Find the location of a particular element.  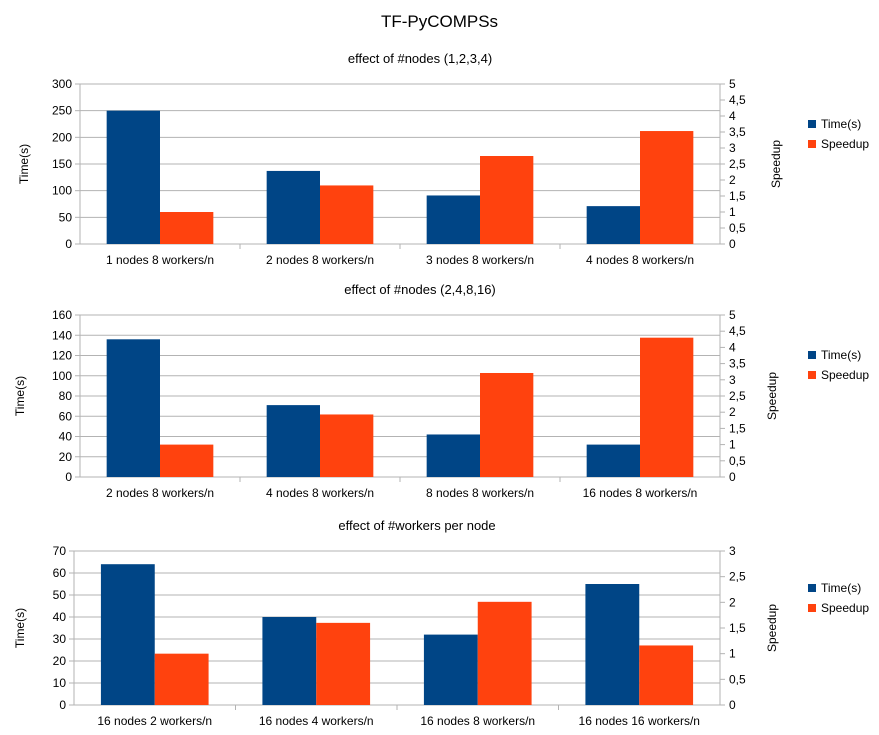

y2-tick-label: 0,5 is located at coordinates (737, 228).